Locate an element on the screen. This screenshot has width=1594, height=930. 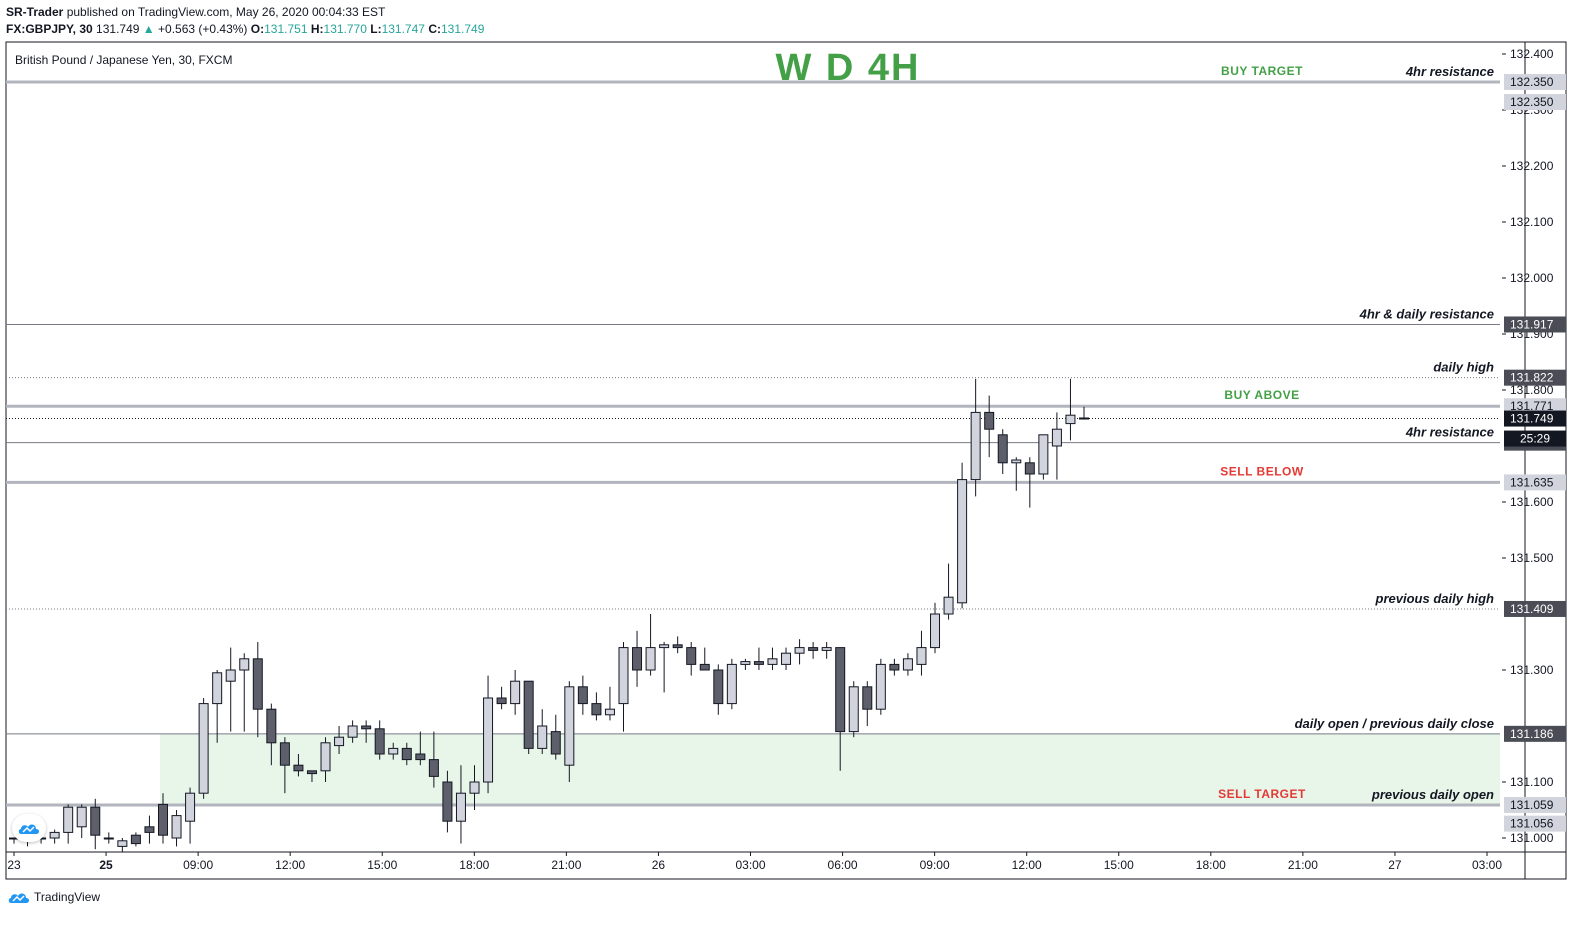
level-label-4: 4hr resistance is located at coordinates (1449, 432).